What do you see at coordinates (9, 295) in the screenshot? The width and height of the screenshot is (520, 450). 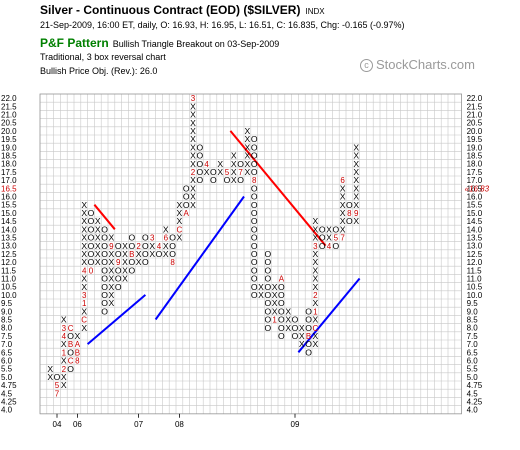 I see `price-tick-left: 10.0` at bounding box center [9, 295].